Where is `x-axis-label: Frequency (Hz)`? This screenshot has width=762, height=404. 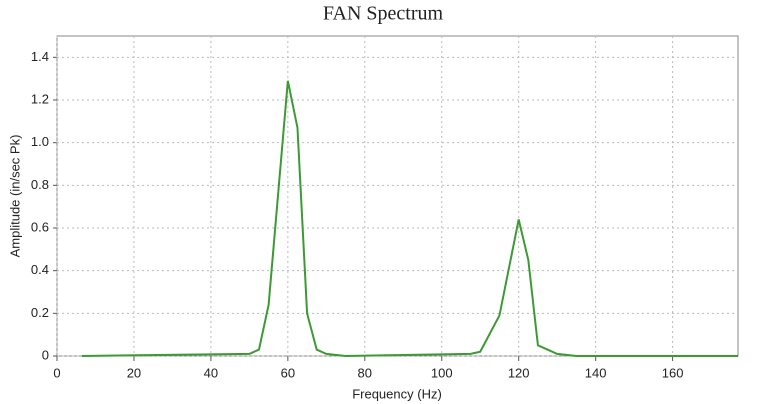
x-axis-label: Frequency (Hz) is located at coordinates (397, 393).